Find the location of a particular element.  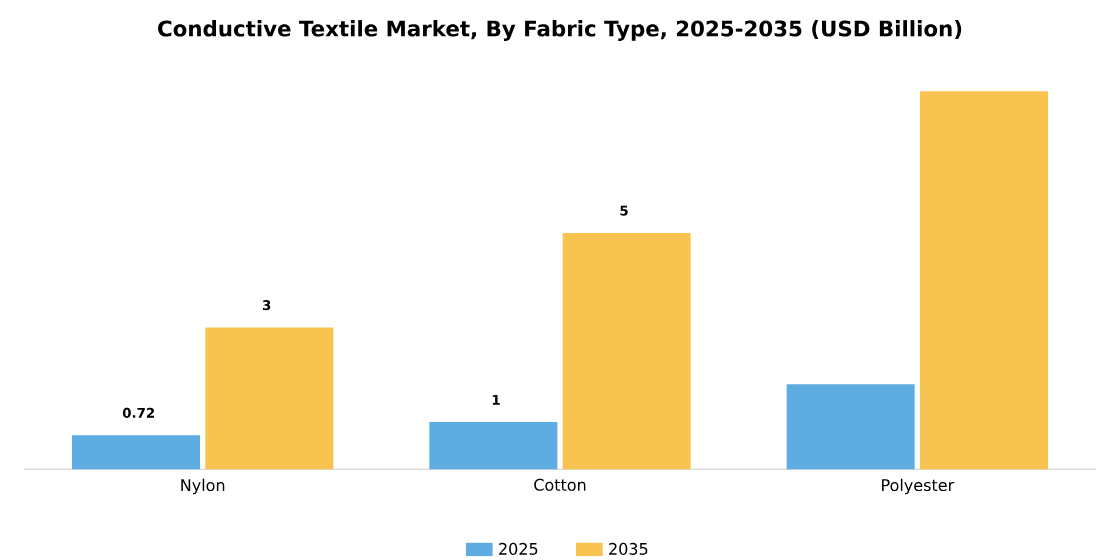

legend-label: 2025 is located at coordinates (518, 548).